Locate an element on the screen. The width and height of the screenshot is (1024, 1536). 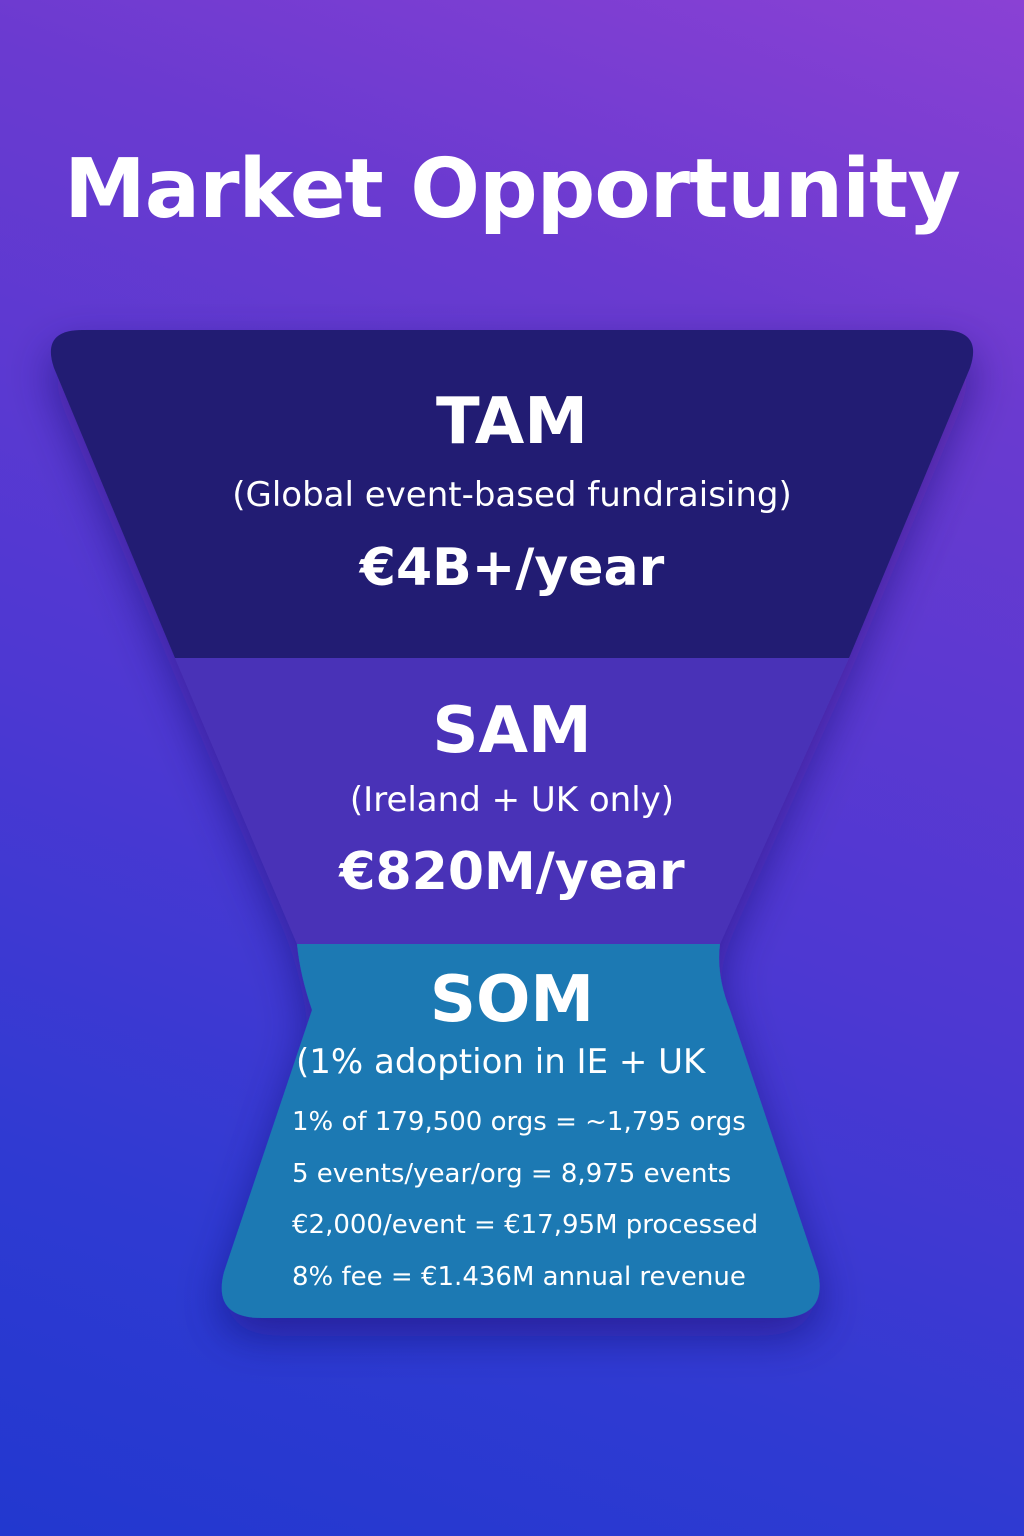
som-segment is located at coordinates (520, 1131).